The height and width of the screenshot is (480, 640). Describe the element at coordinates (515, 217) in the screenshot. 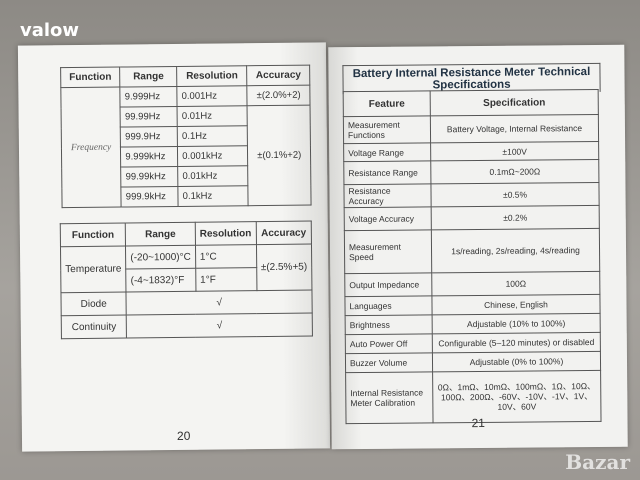

I see `spec-cell: ±0.2%` at that location.